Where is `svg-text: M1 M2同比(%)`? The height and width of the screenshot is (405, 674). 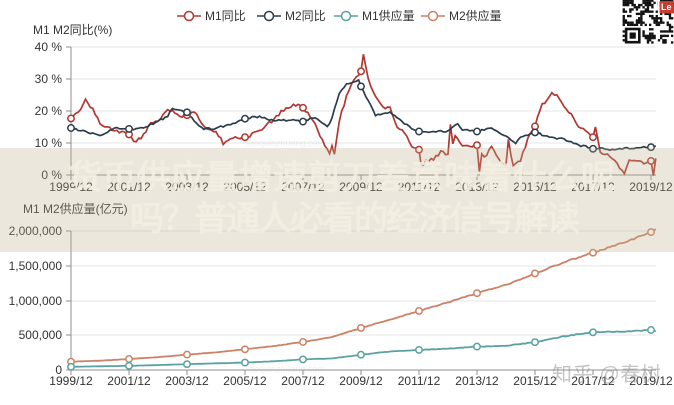 svg-text: M1 M2同比(%) is located at coordinates (72, 30).